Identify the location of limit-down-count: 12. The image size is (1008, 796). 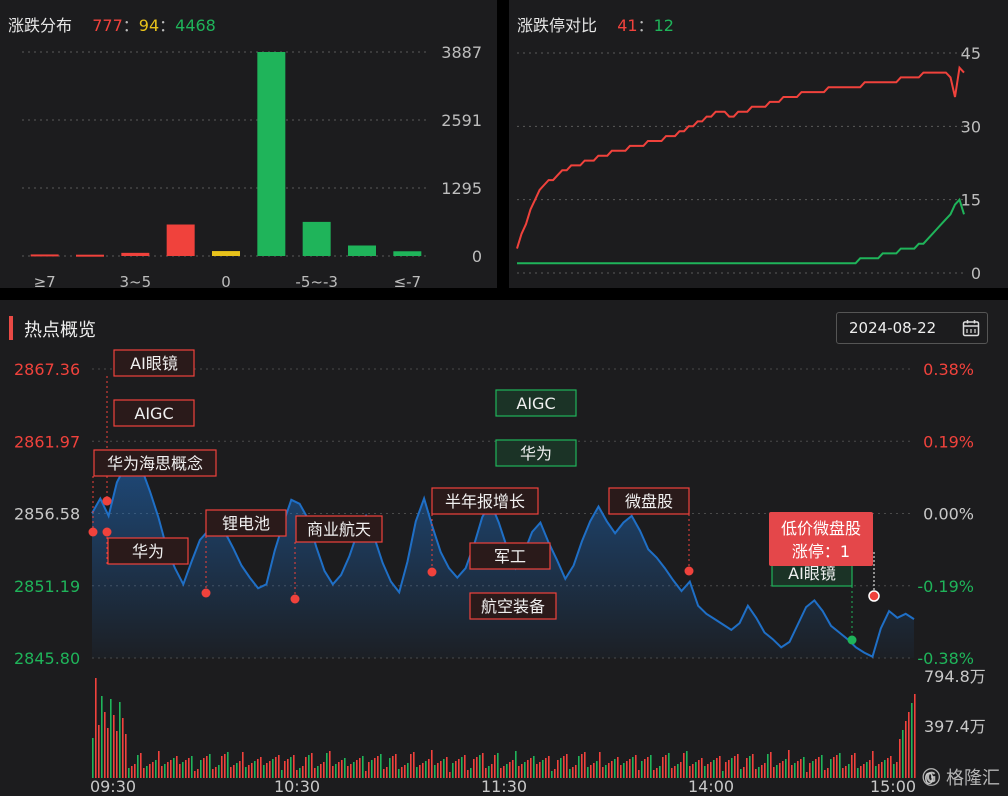
(663, 25).